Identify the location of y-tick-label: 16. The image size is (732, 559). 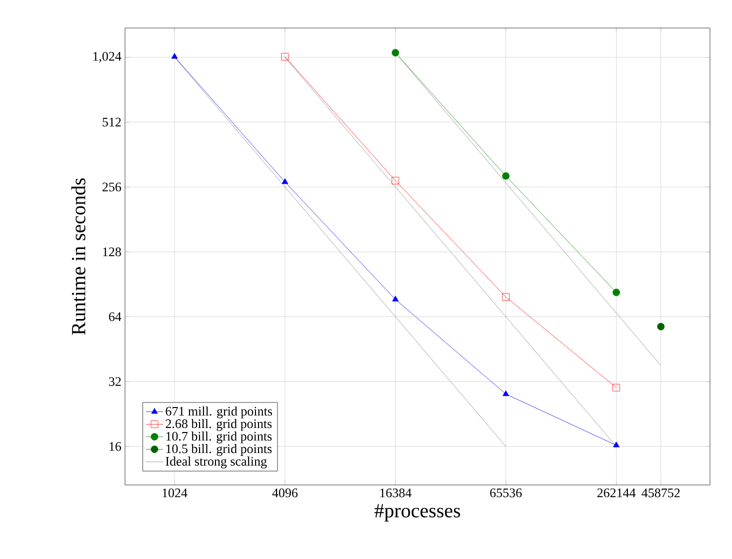
(116, 446).